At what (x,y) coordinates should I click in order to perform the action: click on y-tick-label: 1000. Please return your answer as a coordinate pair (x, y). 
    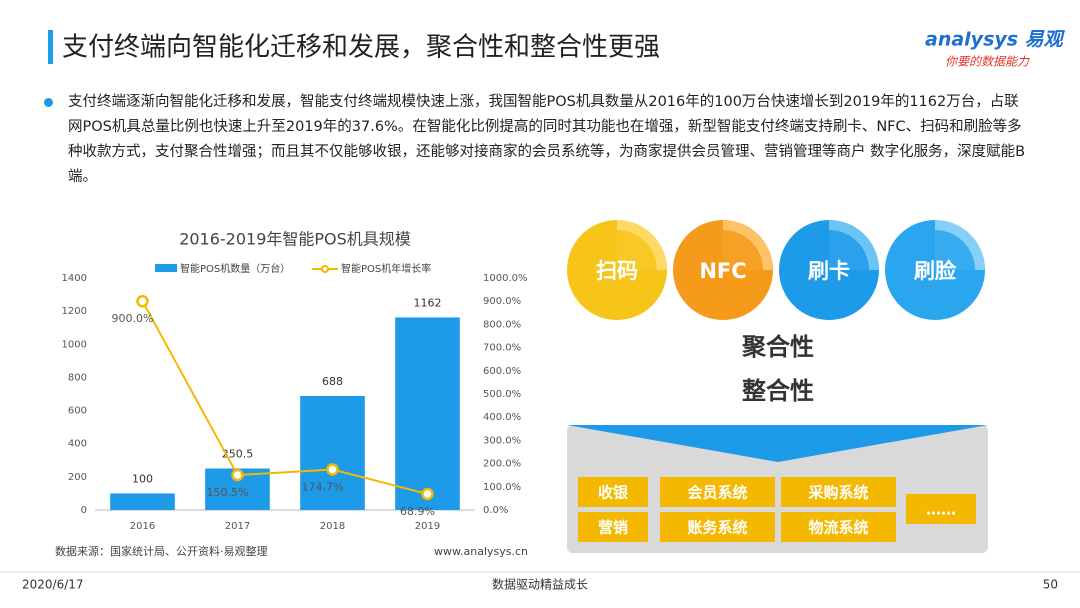
    Looking at the image, I should click on (74, 344).